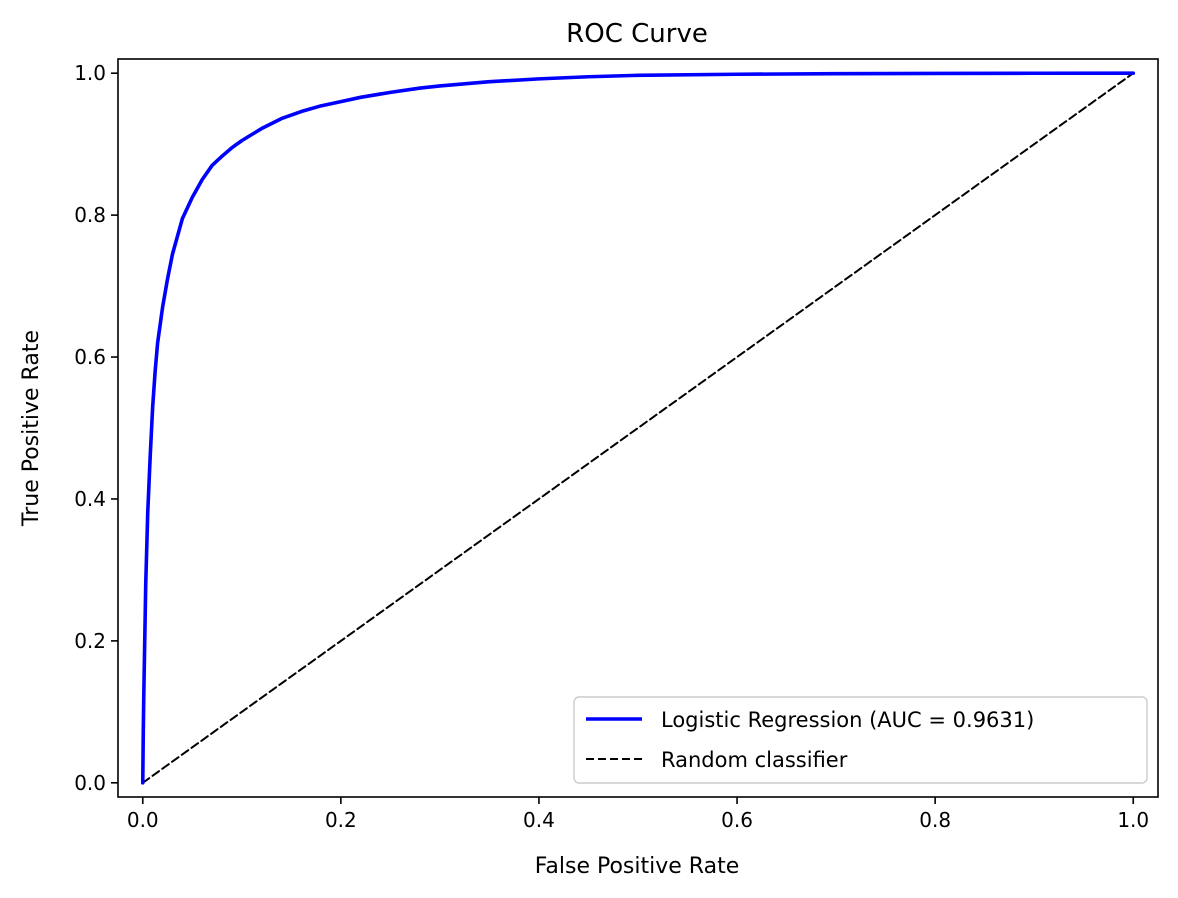  I want to click on legend-label-logistic: Logistic Regression (AUC = 0.9631), so click(847, 720).